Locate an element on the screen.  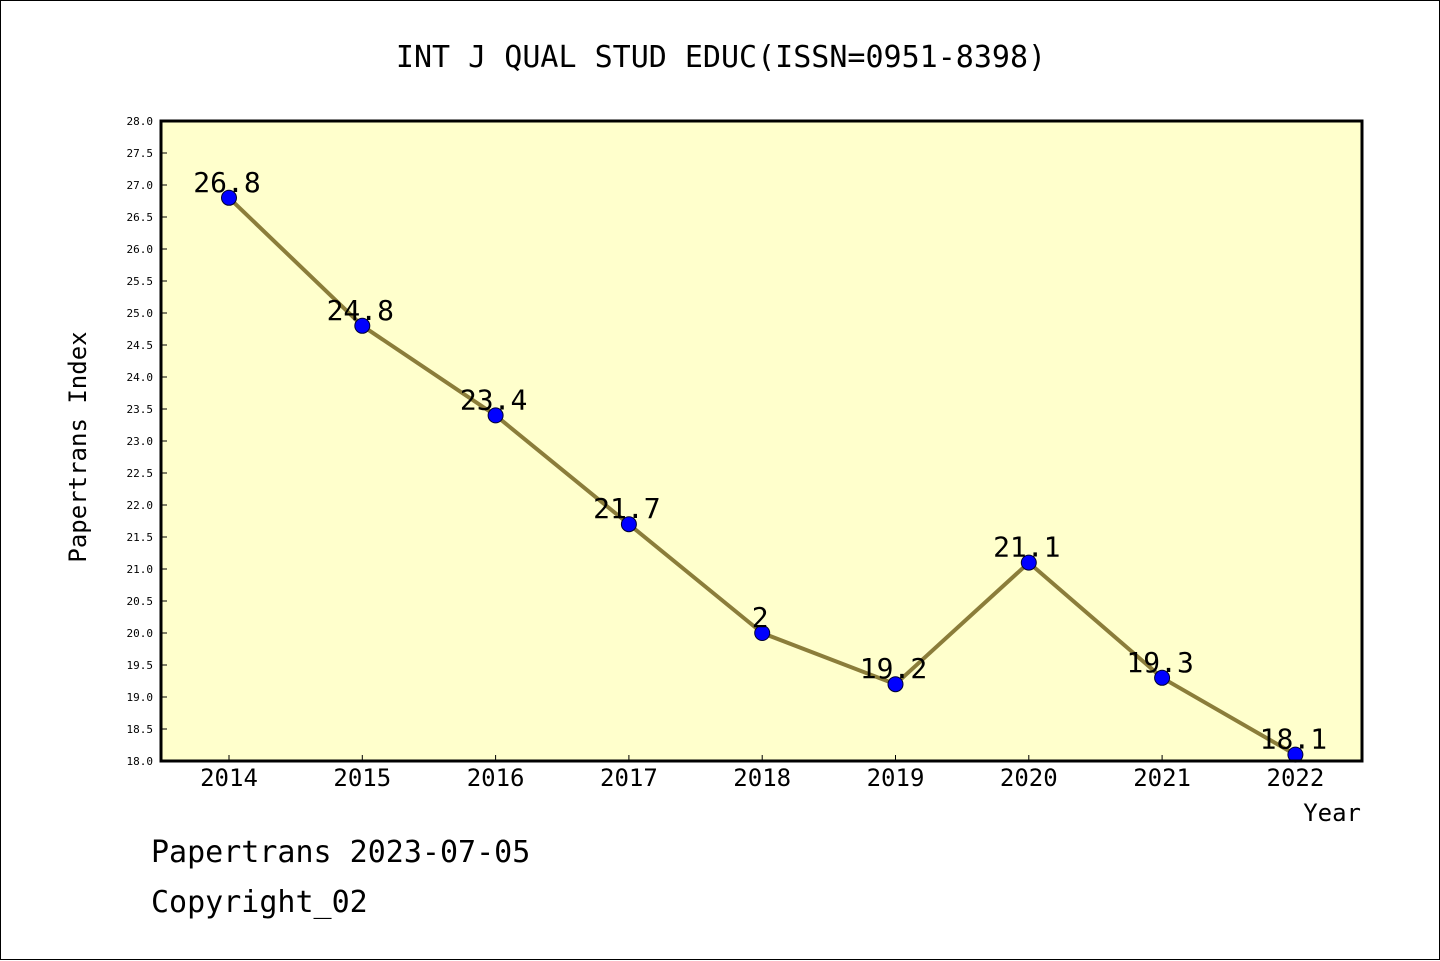
data-label: 26.8 is located at coordinates (226, 182).